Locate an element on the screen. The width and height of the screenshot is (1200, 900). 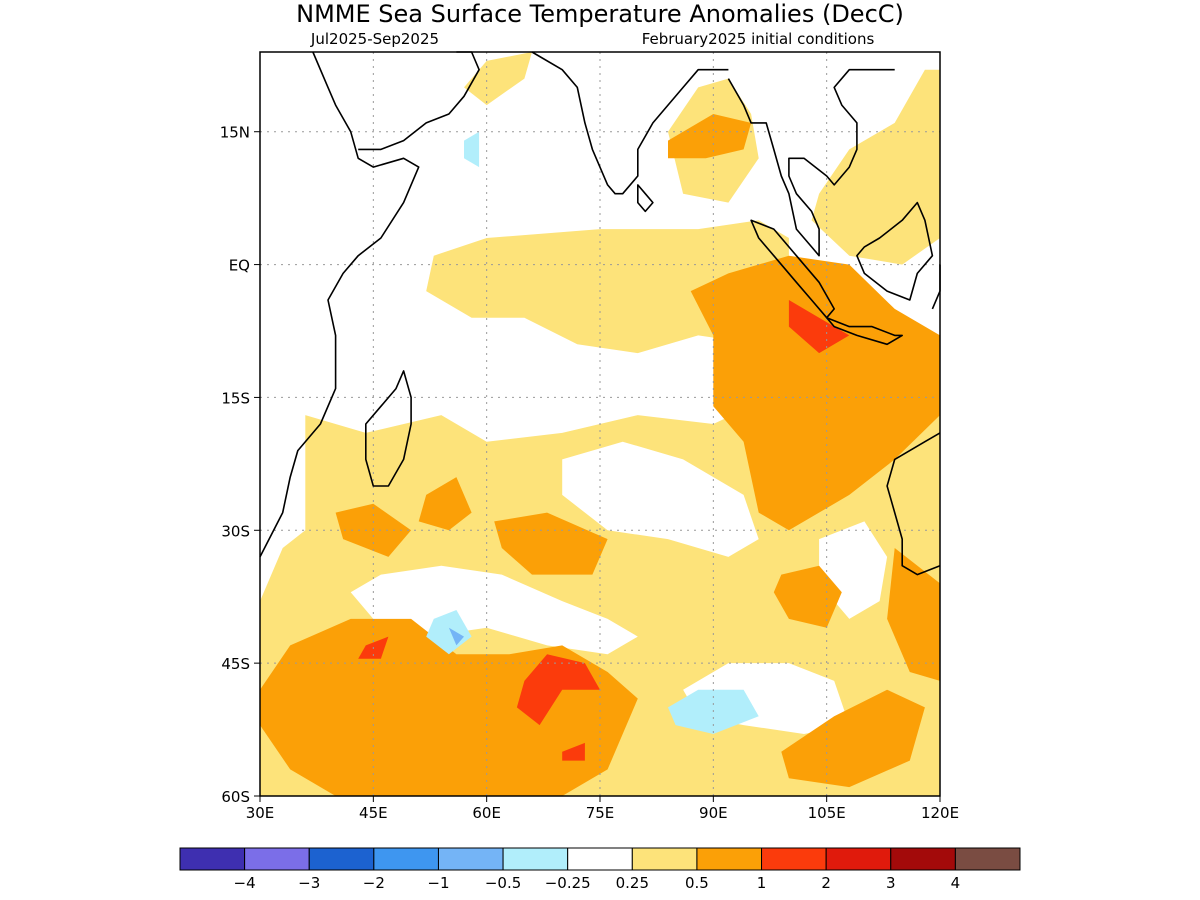
chart-subtitle-right: February2025 initial conditions is located at coordinates (758, 39).